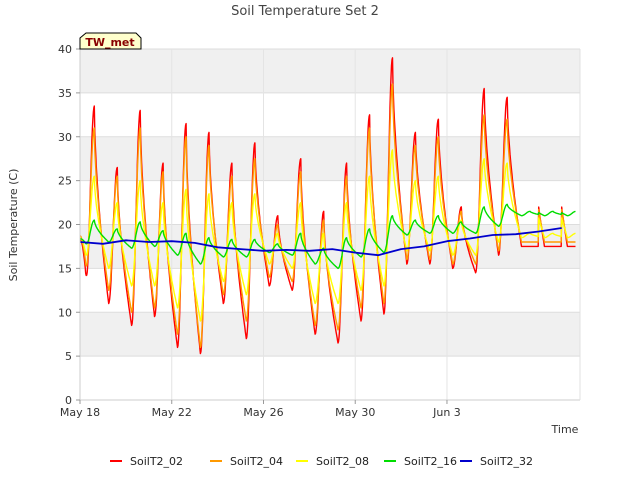 The width and height of the screenshot is (640, 480). I want to click on annotation-label: TW_met, so click(109, 42).